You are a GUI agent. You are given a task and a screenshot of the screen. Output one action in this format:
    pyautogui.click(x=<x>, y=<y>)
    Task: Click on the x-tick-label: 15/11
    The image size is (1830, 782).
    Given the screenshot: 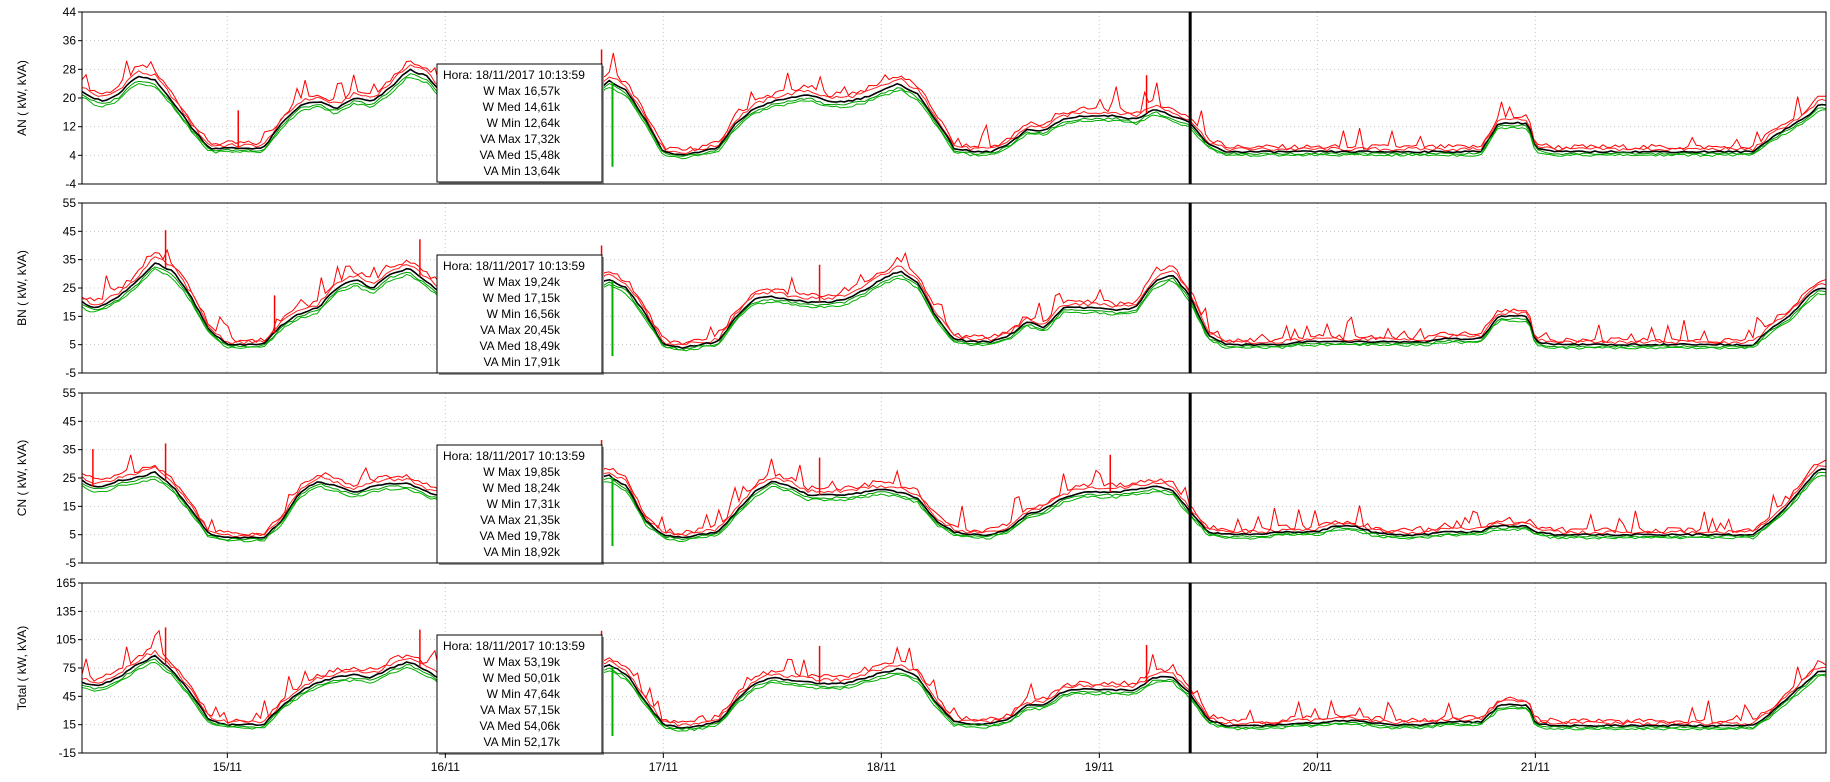 What is the action you would take?
    pyautogui.click(x=227, y=767)
    